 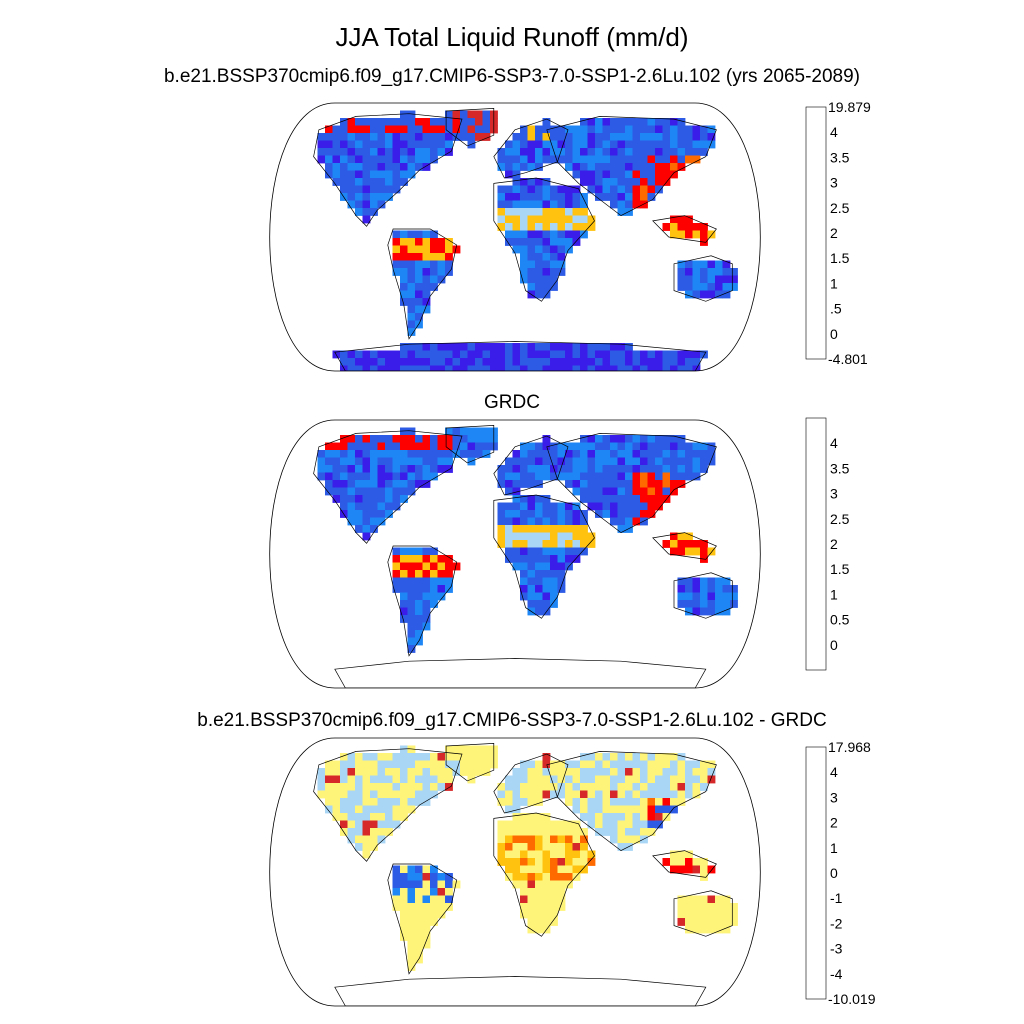 What do you see at coordinates (834, 132) in the screenshot?
I see `colorbar-label: 4` at bounding box center [834, 132].